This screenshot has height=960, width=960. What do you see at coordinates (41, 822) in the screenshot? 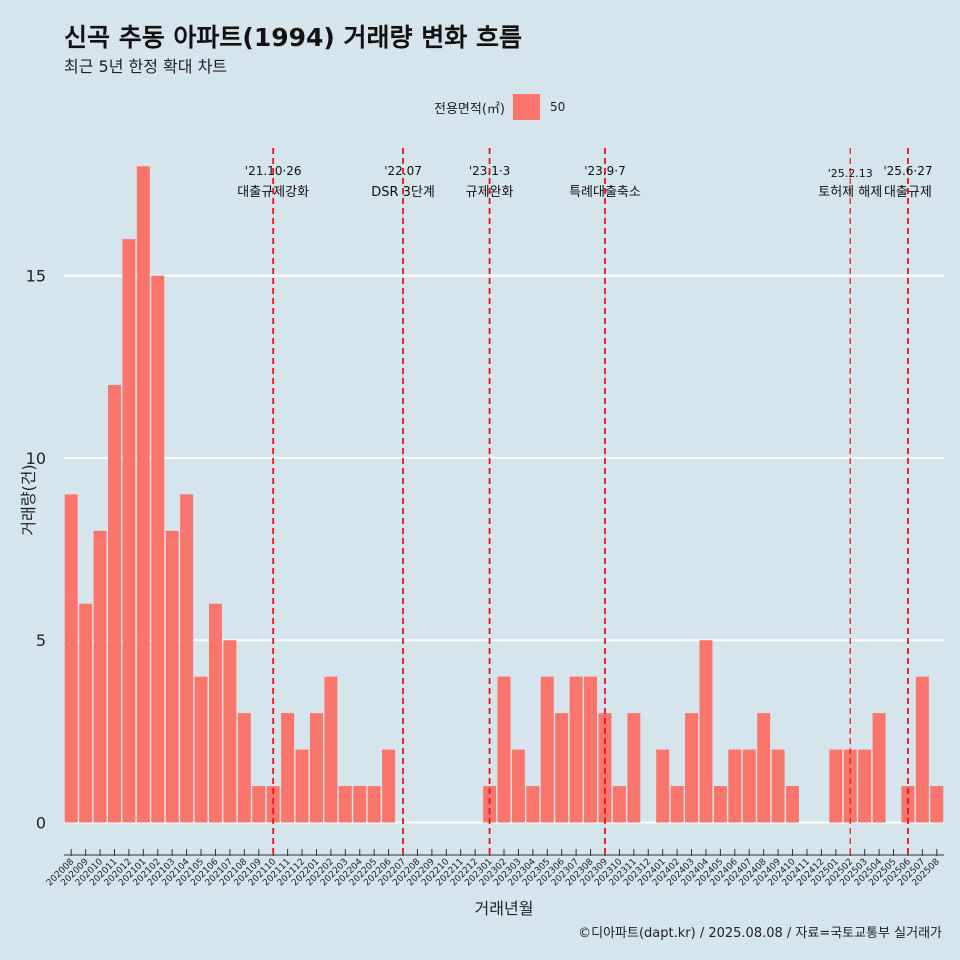
I see `y-tick-label: 0` at bounding box center [41, 822].